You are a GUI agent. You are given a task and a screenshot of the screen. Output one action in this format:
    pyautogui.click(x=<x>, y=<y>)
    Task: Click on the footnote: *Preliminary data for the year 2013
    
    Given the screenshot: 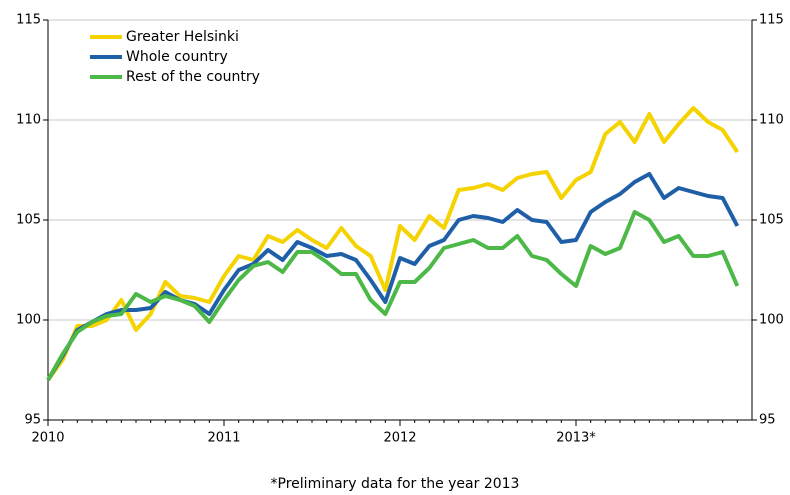 What is the action you would take?
    pyautogui.click(x=395, y=484)
    